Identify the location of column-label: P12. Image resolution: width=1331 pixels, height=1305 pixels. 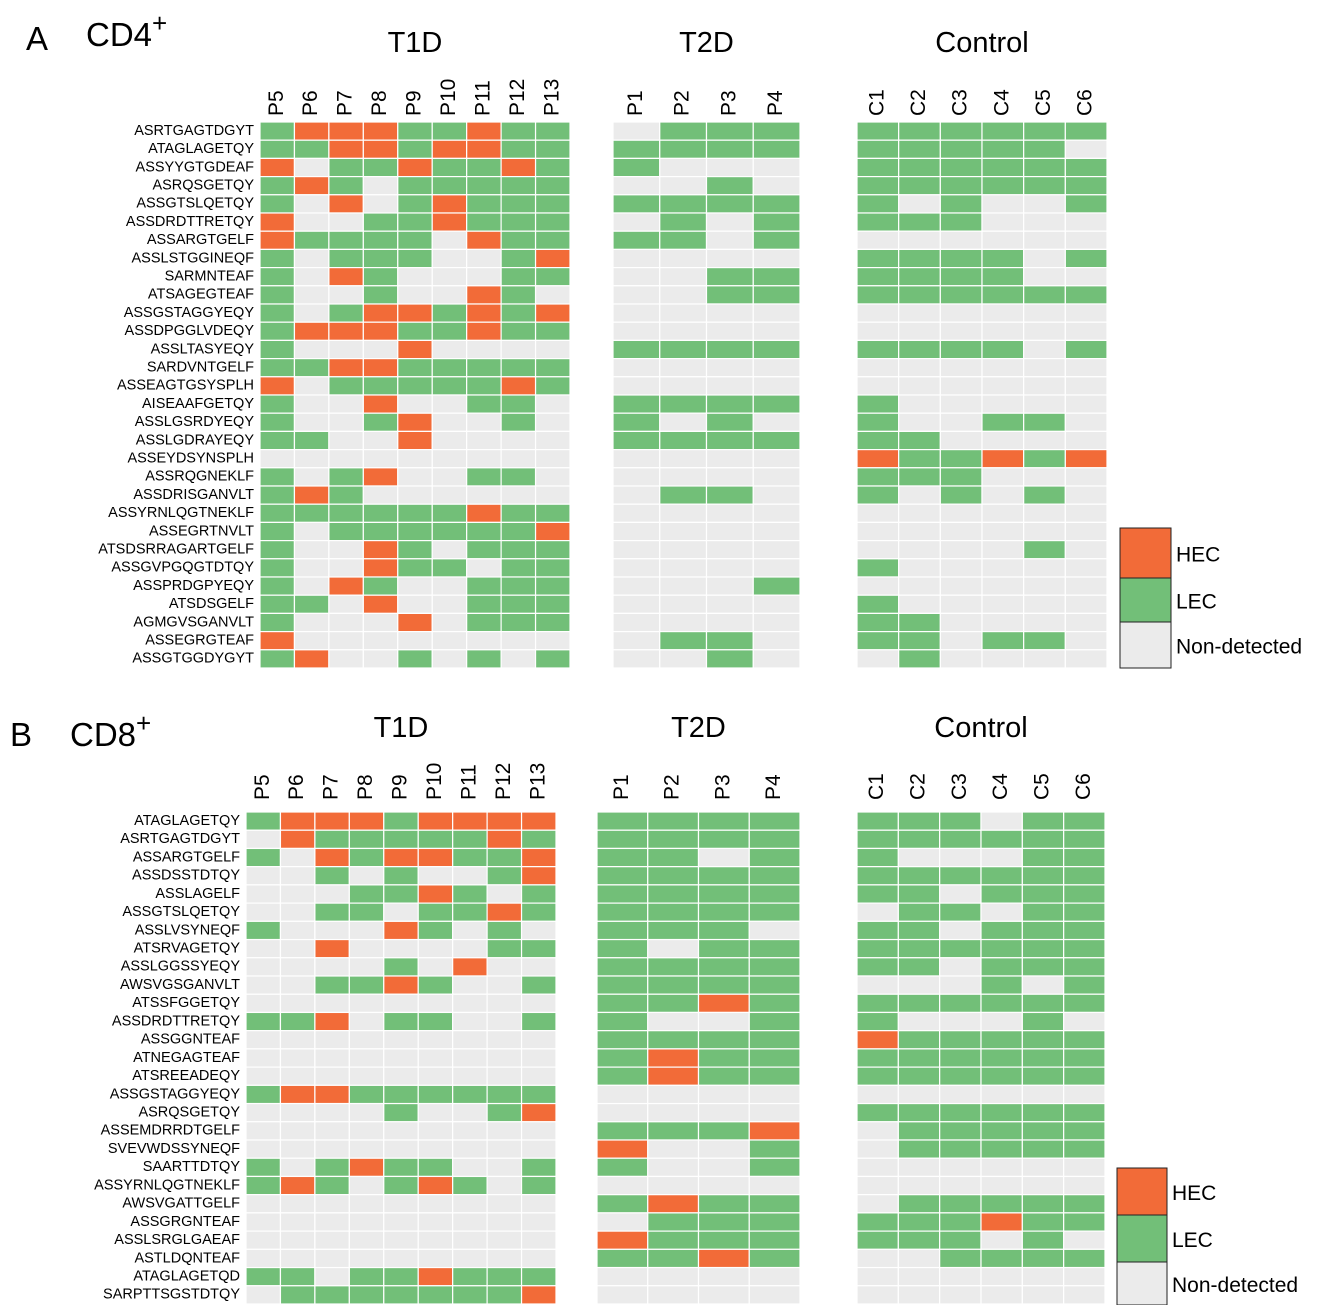
(517, 97).